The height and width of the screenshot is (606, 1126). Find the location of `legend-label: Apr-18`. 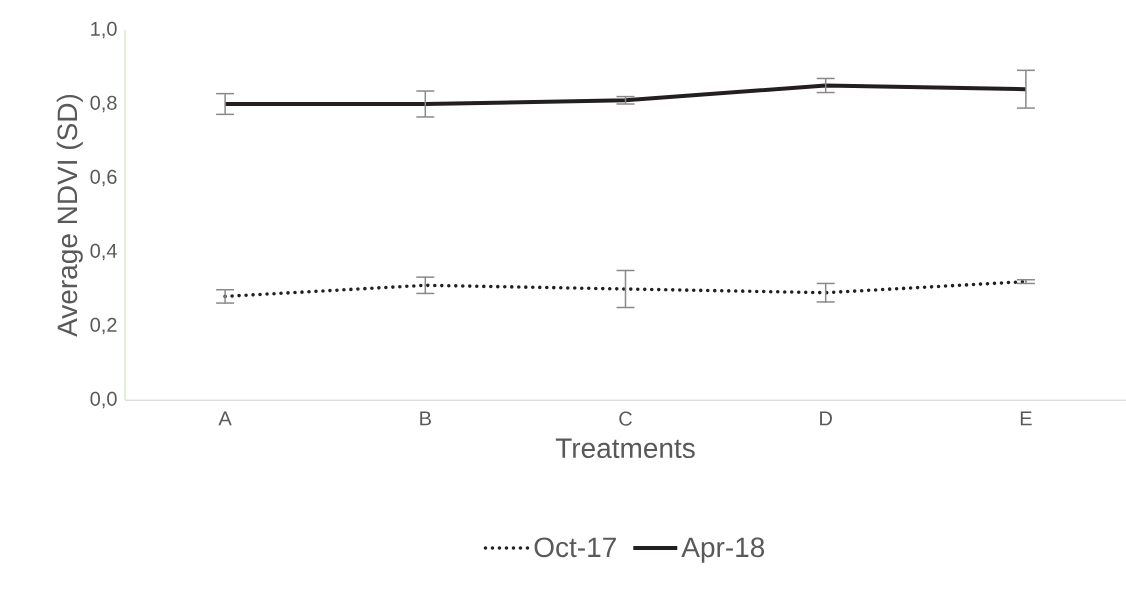

legend-label: Apr-18 is located at coordinates (723, 550).